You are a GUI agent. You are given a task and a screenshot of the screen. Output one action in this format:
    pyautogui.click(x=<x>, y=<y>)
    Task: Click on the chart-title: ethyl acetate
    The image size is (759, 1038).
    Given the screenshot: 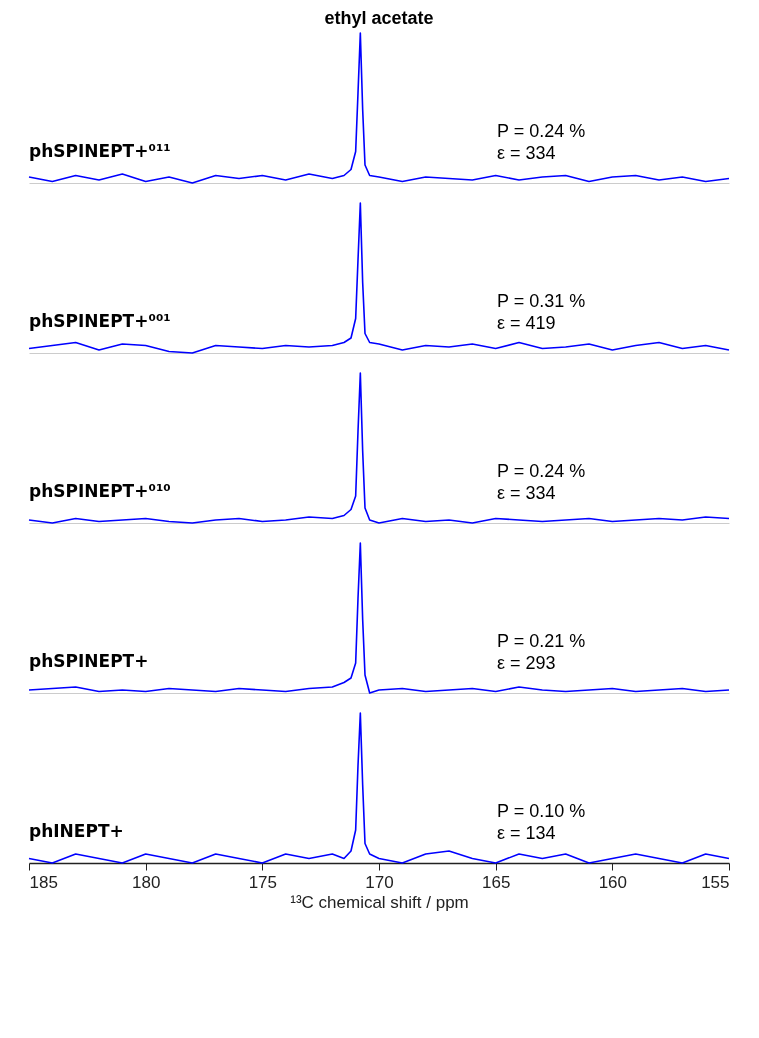 What is the action you would take?
    pyautogui.click(x=379, y=18)
    